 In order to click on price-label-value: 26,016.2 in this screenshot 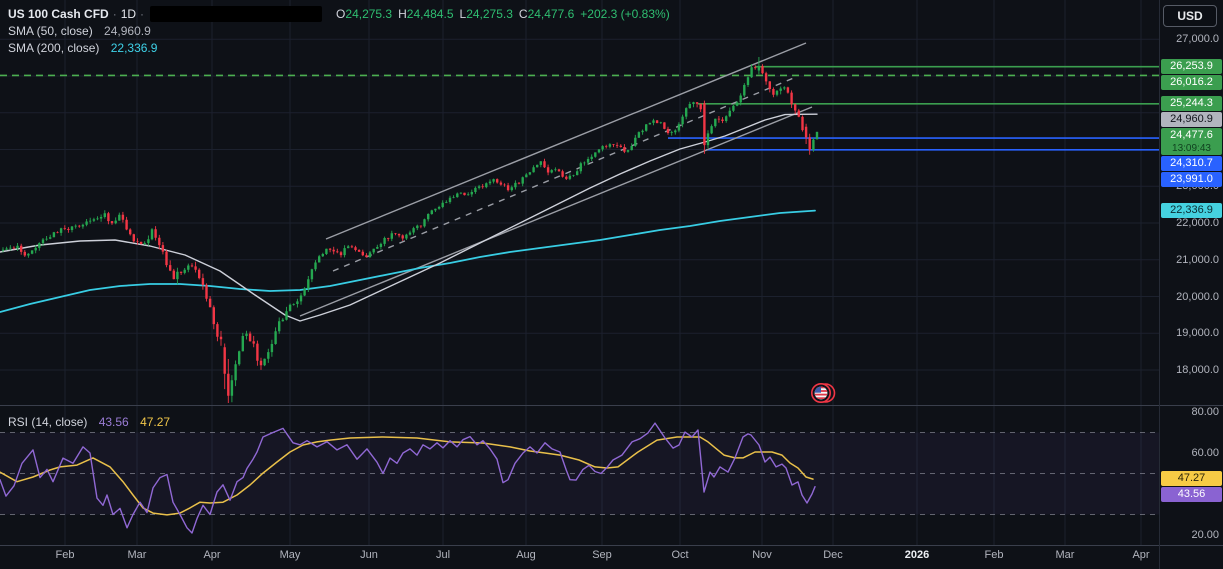, I will do `click(1191, 81)`.